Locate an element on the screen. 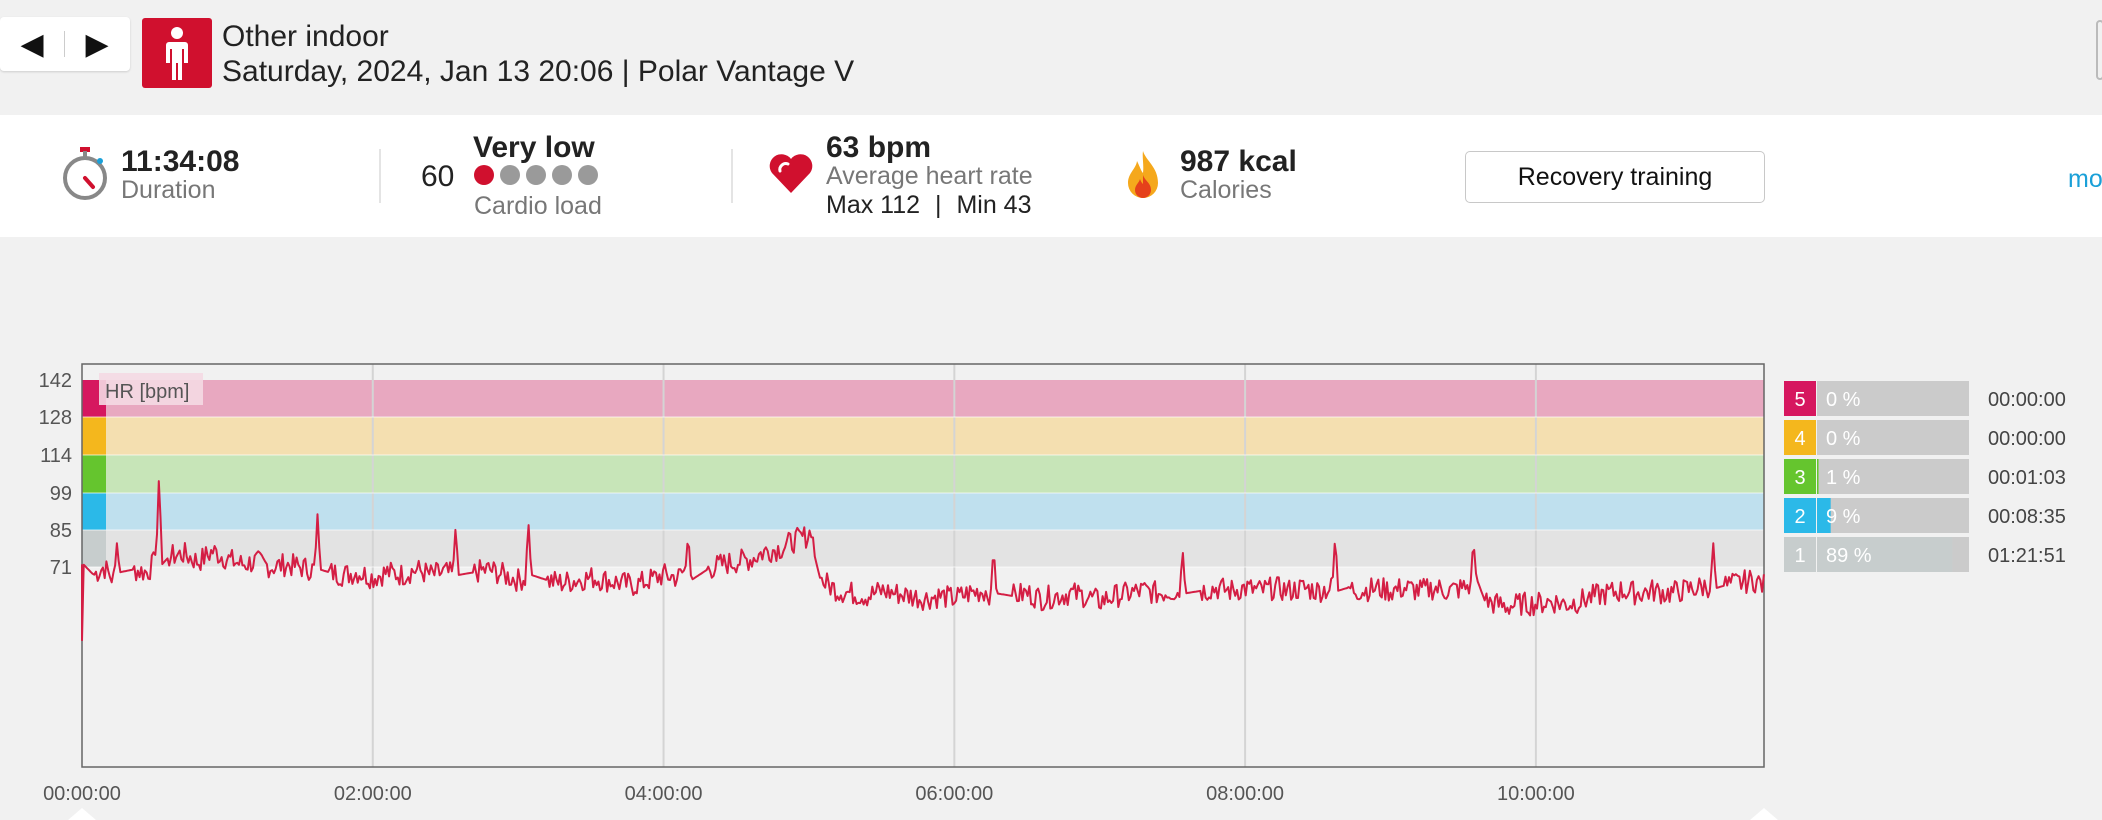 The image size is (2102, 820). next-session-button: ▶ is located at coordinates (97, 44).